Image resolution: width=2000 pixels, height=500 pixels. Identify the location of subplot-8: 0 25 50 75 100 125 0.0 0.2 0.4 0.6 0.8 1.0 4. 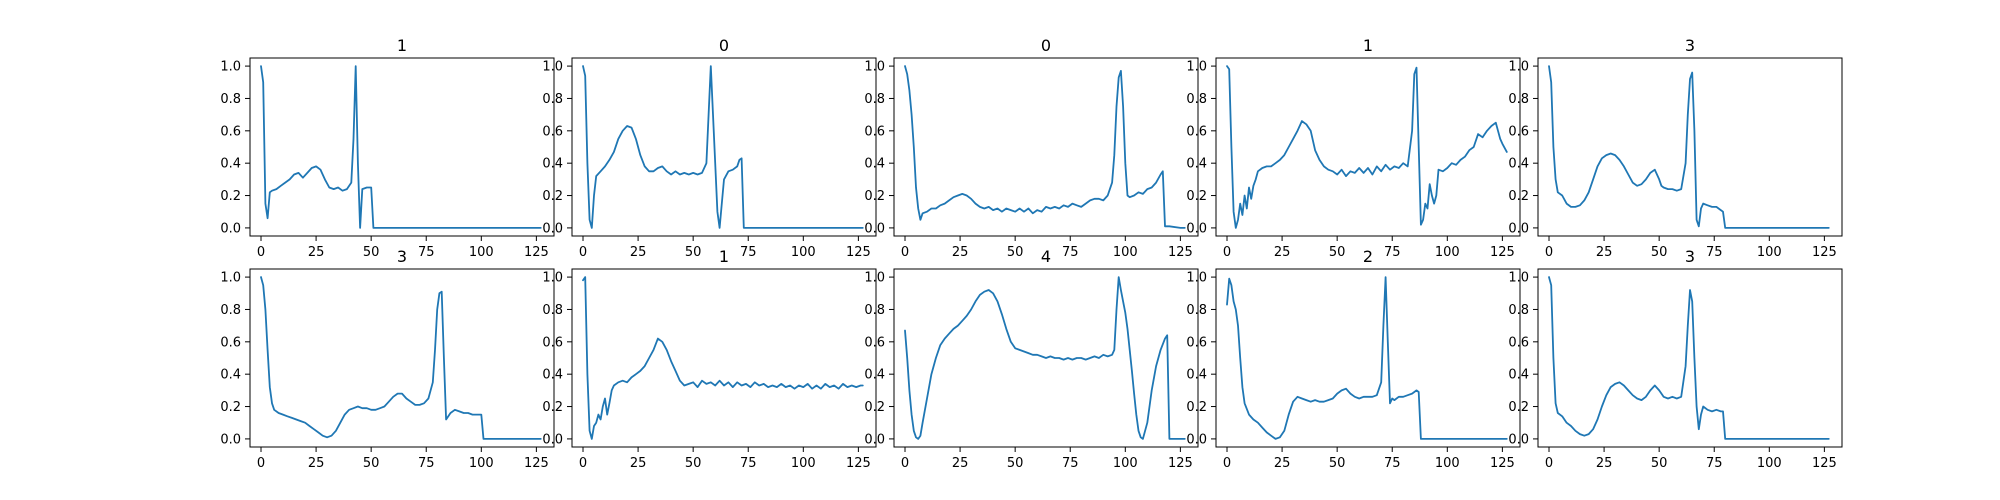
(1031, 359).